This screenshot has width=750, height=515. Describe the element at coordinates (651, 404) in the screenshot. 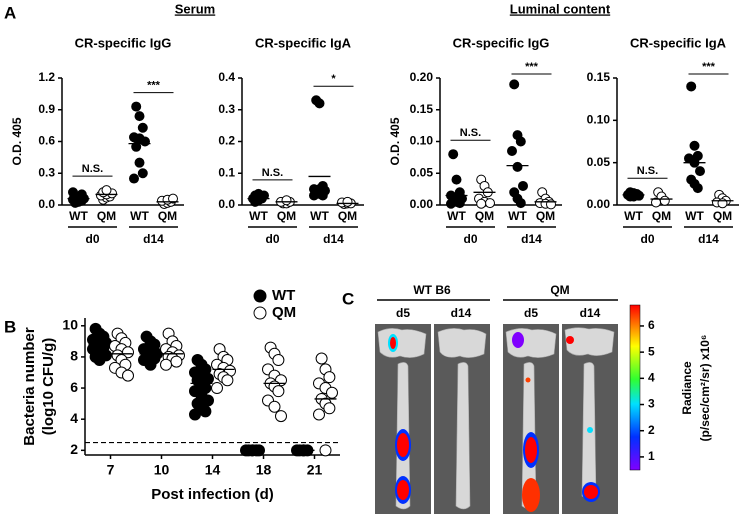

I see `colorbar-tick-label: 3` at that location.